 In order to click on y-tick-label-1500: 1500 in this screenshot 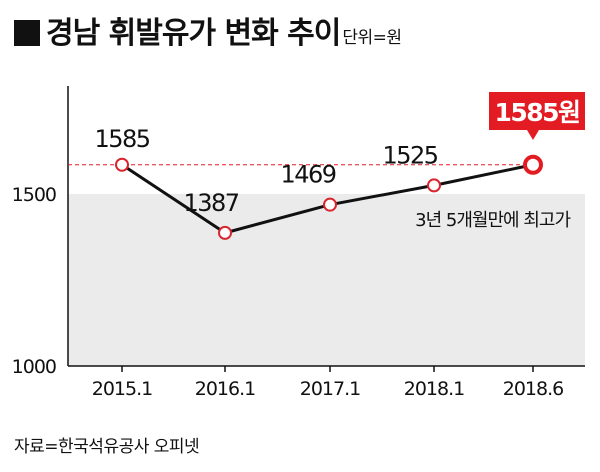, I will do `click(34, 195)`.